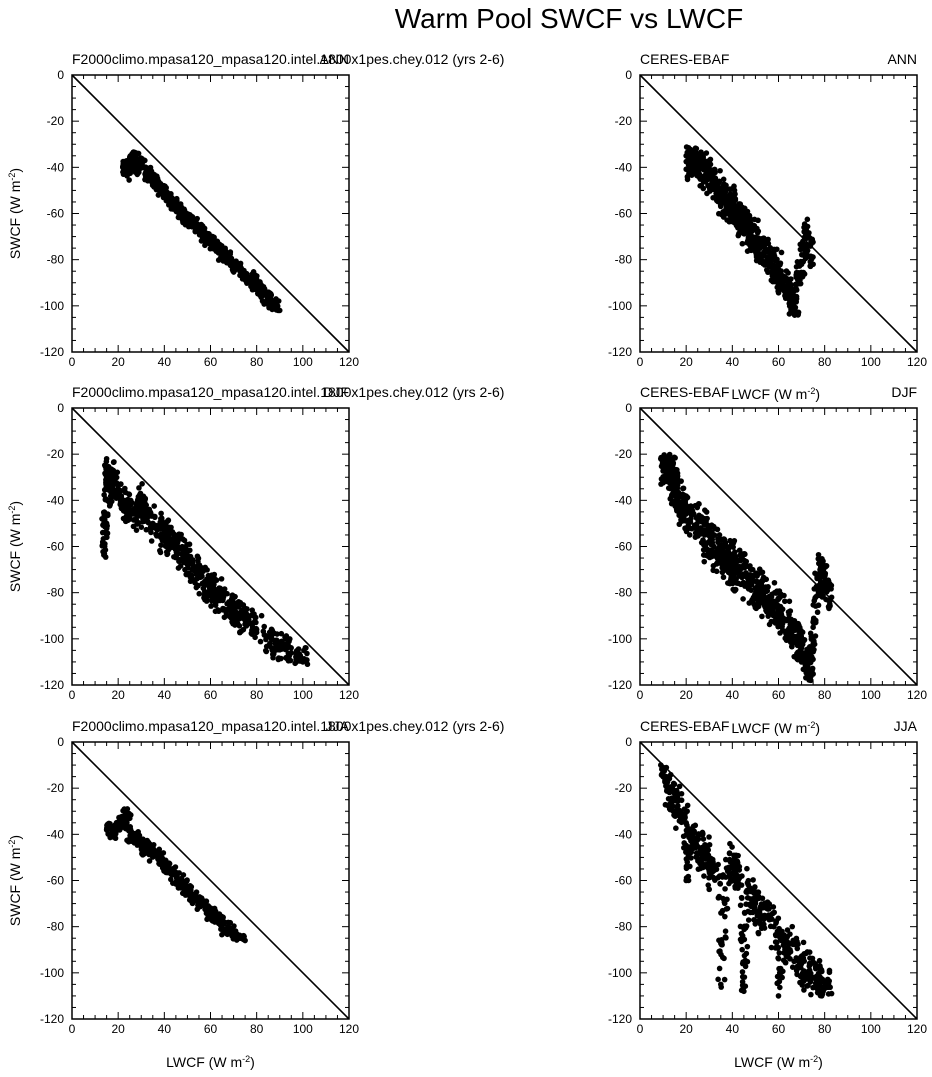 Image resolution: width=932 pixels, height=1077 pixels. I want to click on y-tick-label: -40, so click(624, 167).